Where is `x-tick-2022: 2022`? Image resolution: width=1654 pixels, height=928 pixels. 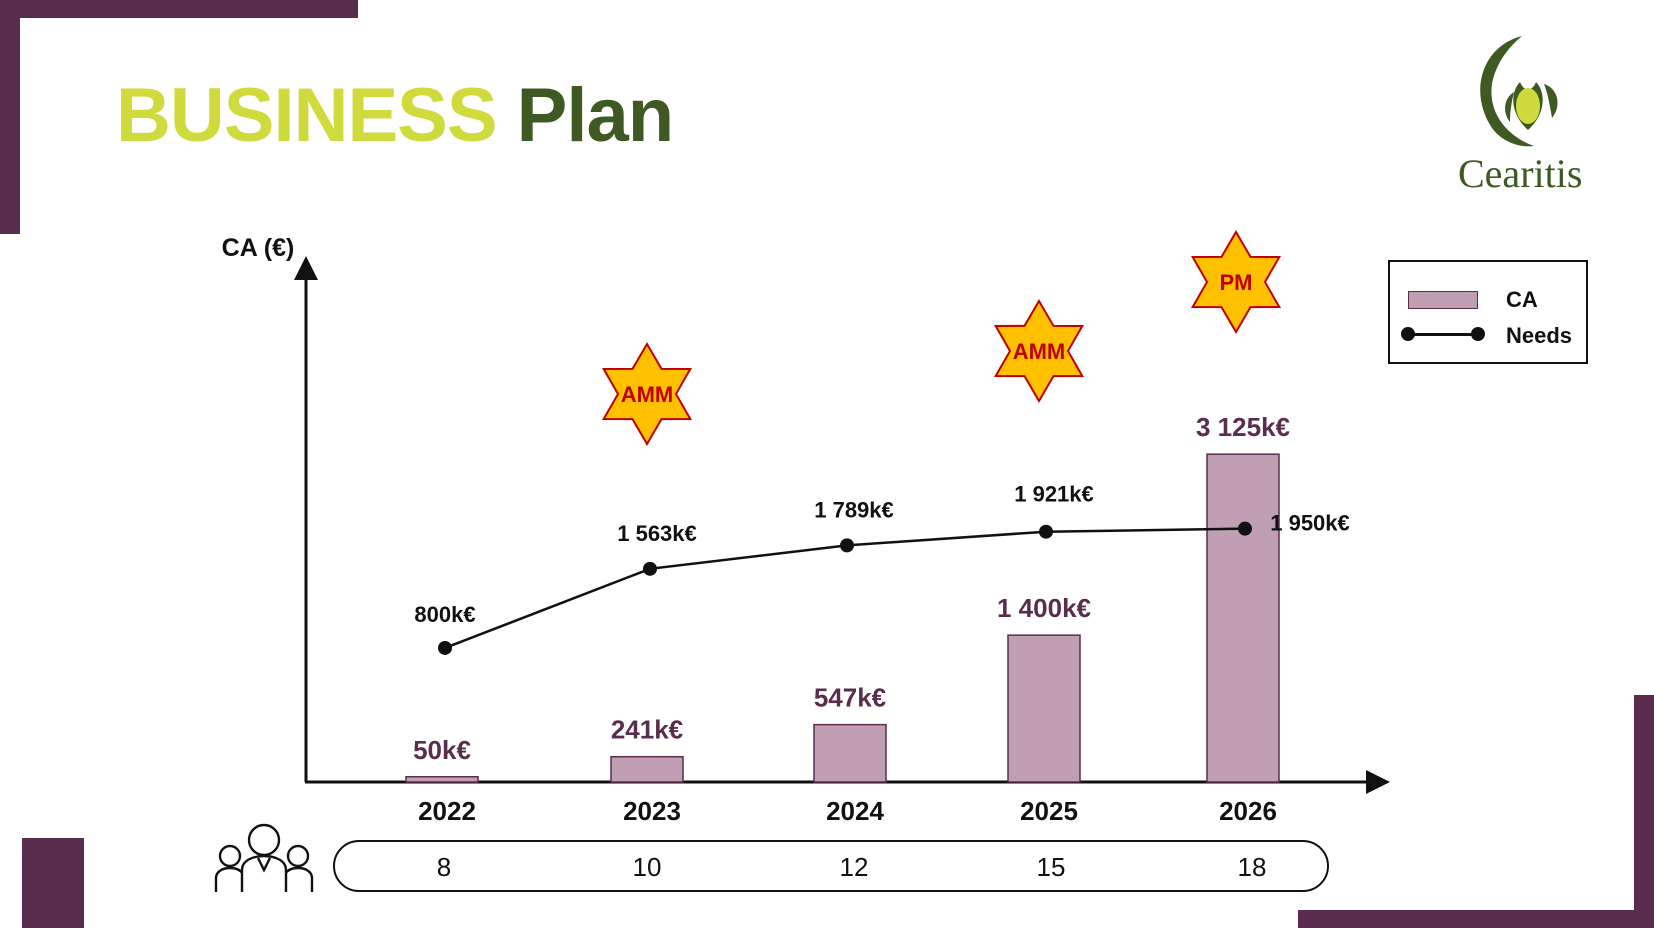 x-tick-2022: 2022 is located at coordinates (447, 811).